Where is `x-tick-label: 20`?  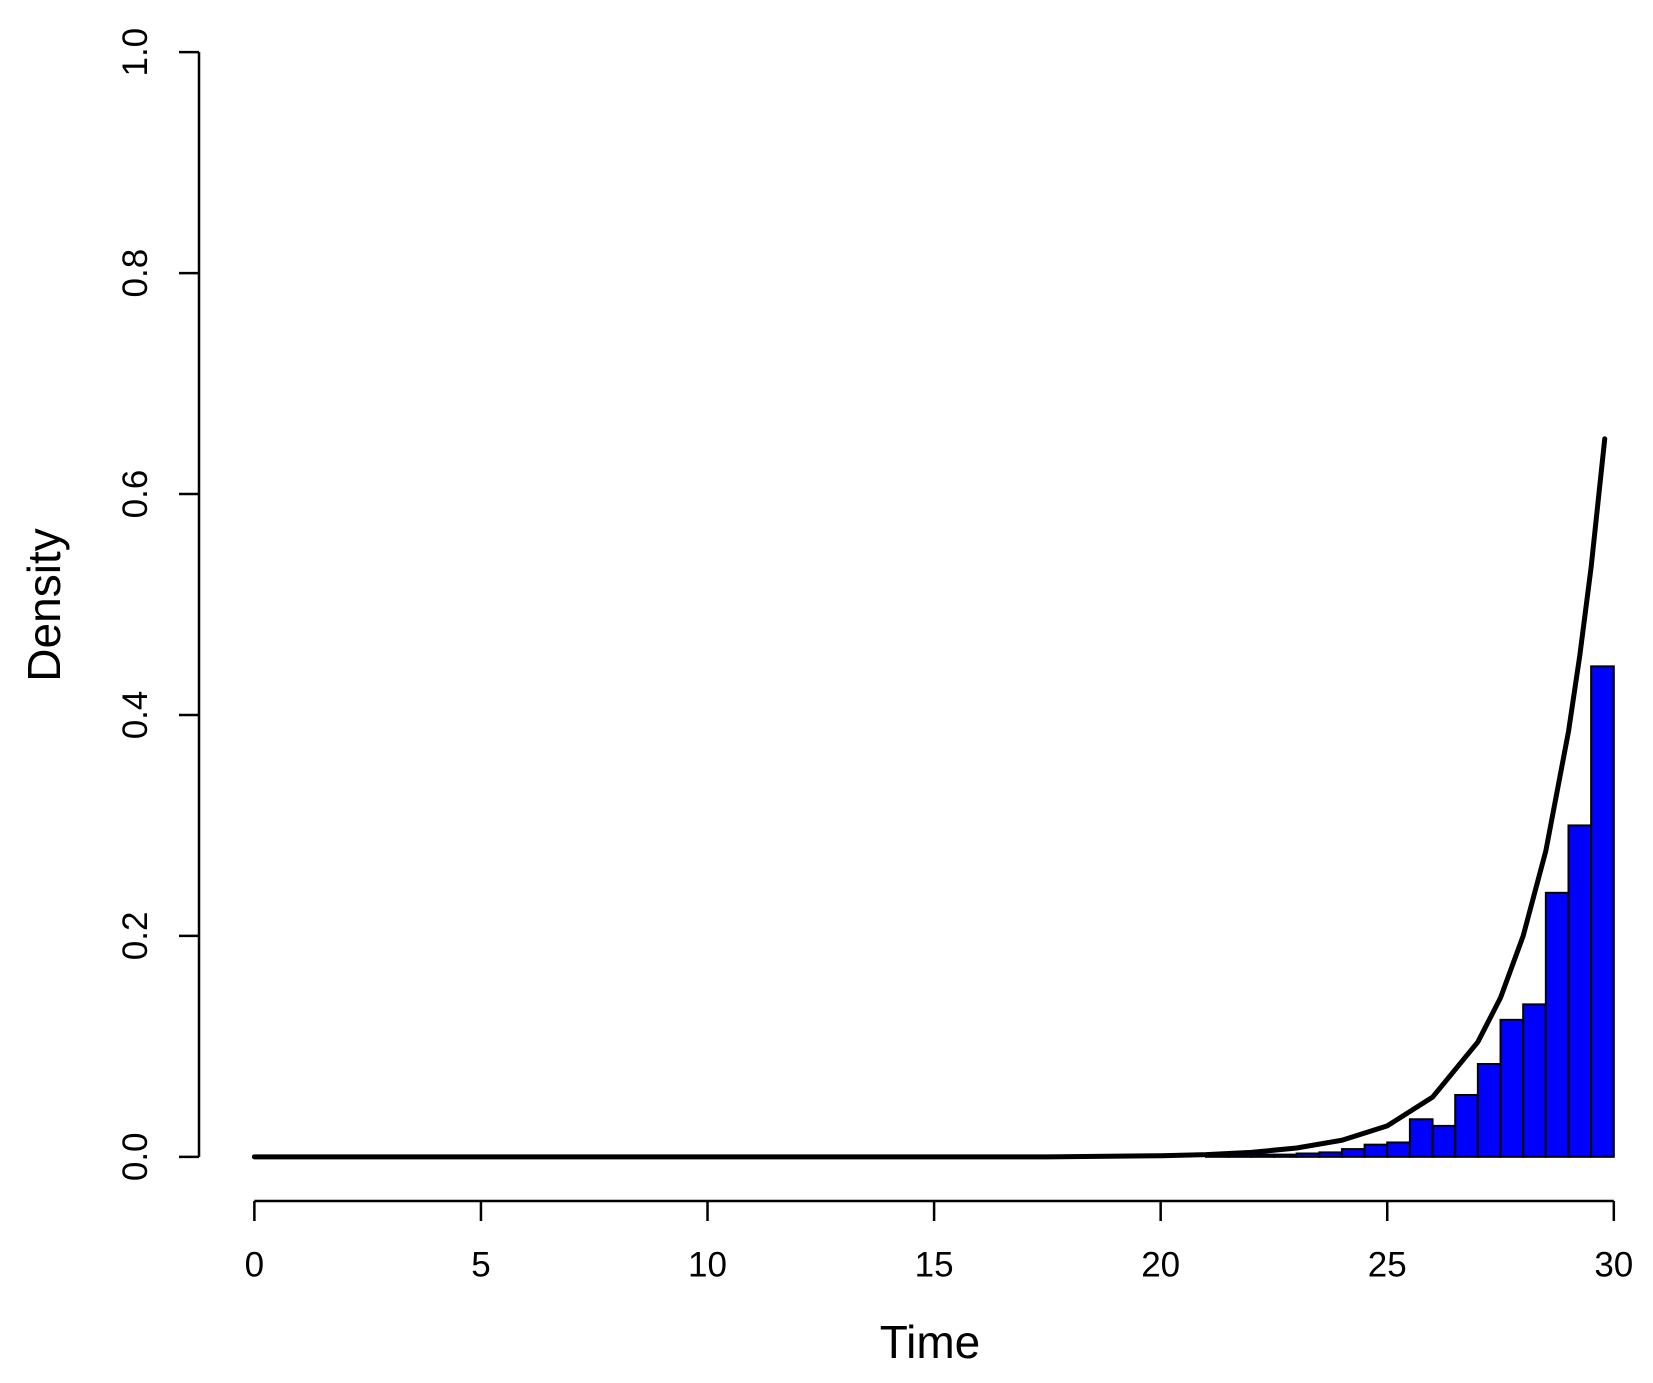 x-tick-label: 20 is located at coordinates (1160, 1264).